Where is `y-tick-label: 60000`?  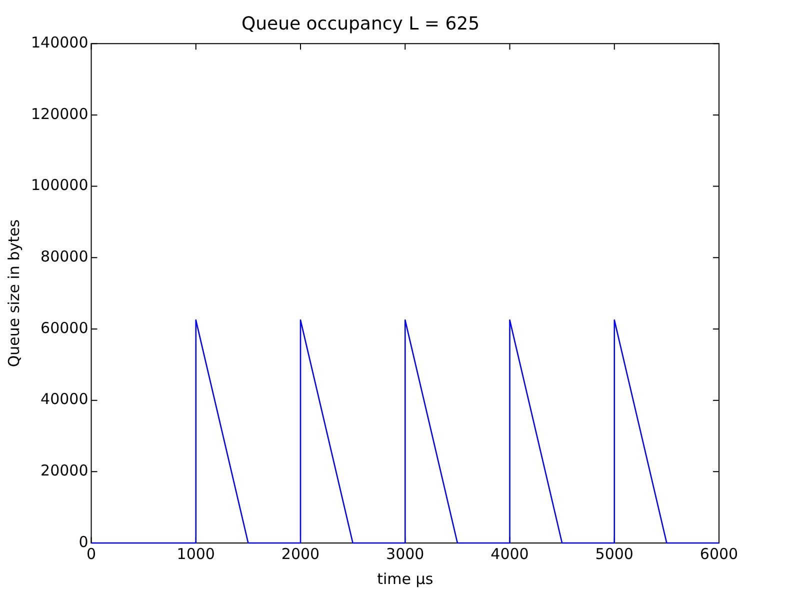
y-tick-label: 60000 is located at coordinates (64, 327).